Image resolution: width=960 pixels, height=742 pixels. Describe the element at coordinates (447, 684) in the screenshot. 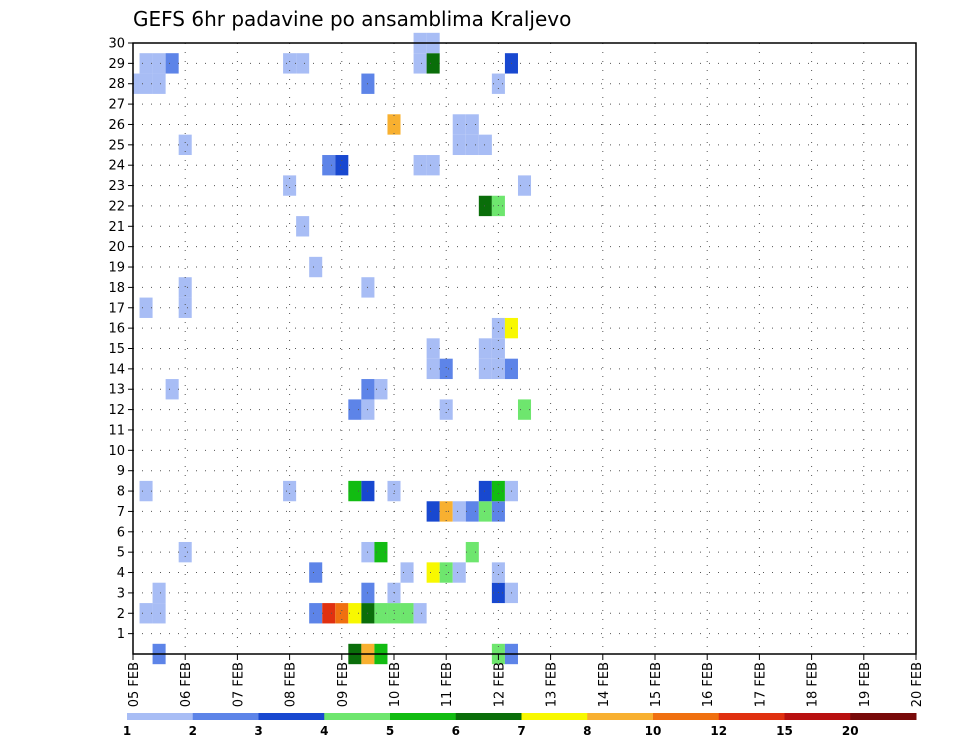

I see `x-tick-label: 11 FEB` at that location.